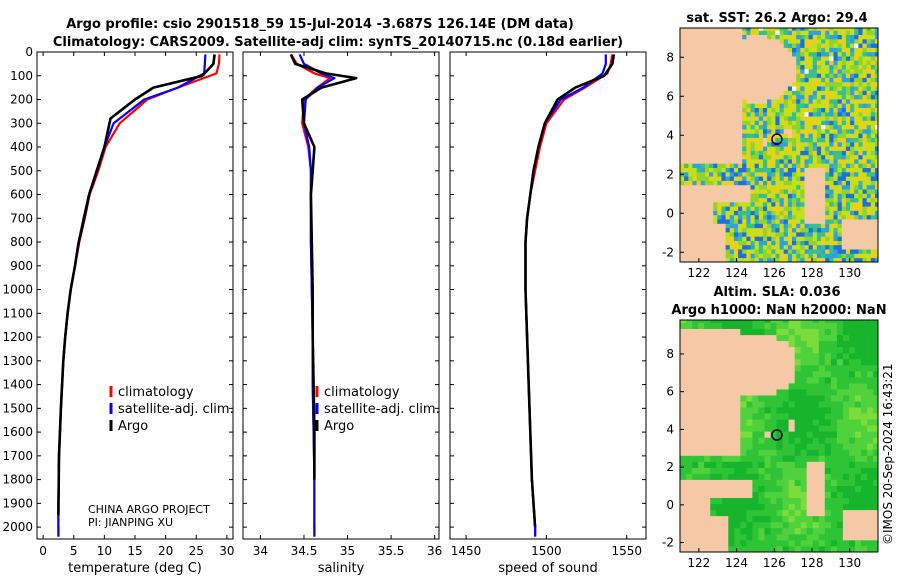 Image resolution: width=900 pixels, height=580 pixels. Describe the element at coordinates (668, 543) in the screenshot. I see `y-tick-label: -2` at that location.